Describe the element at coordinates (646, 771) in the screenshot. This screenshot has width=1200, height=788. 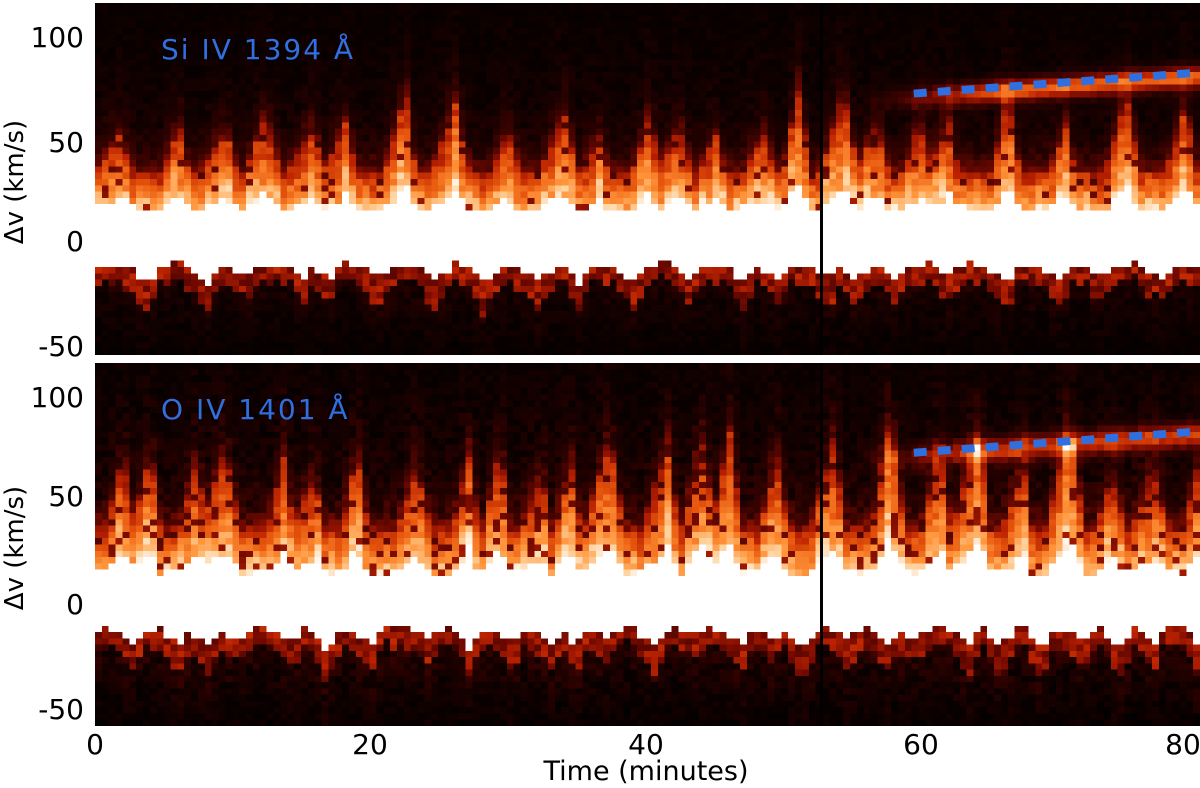
I see `x-axis-label: Time (minutes)` at that location.